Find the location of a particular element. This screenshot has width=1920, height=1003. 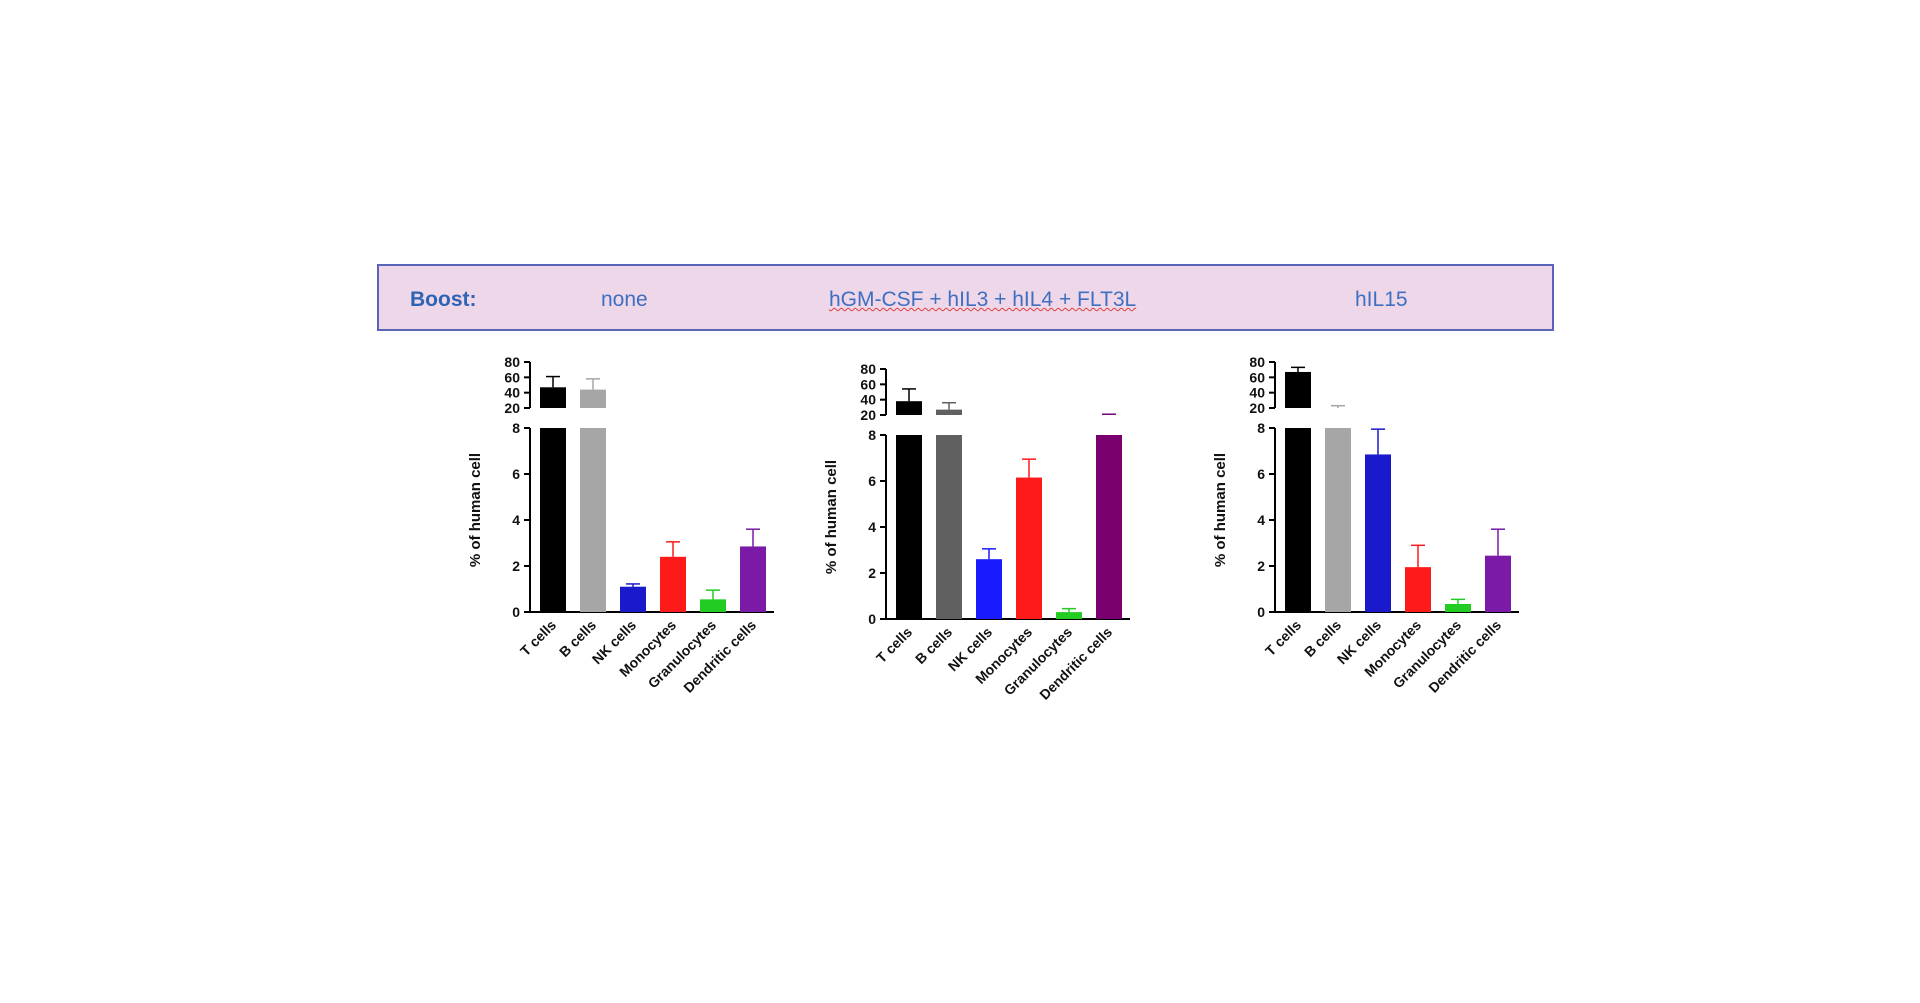

boost-group-cytokine-combo: hGM-CSF + hIL3 + hIL4 + FLT3L is located at coordinates (982, 300).